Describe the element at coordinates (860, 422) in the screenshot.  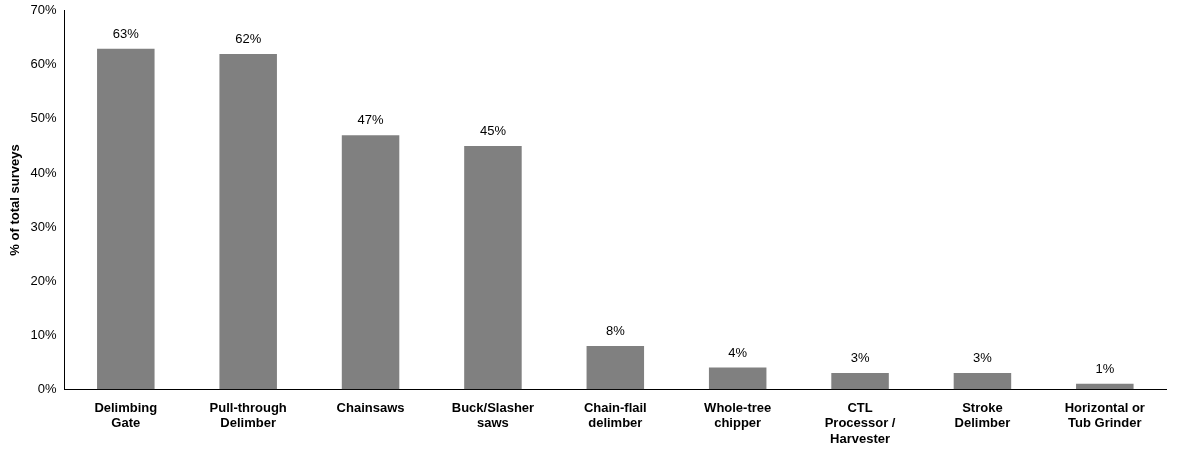
I see `x-tick-label: CTL Processor / Harvester` at that location.